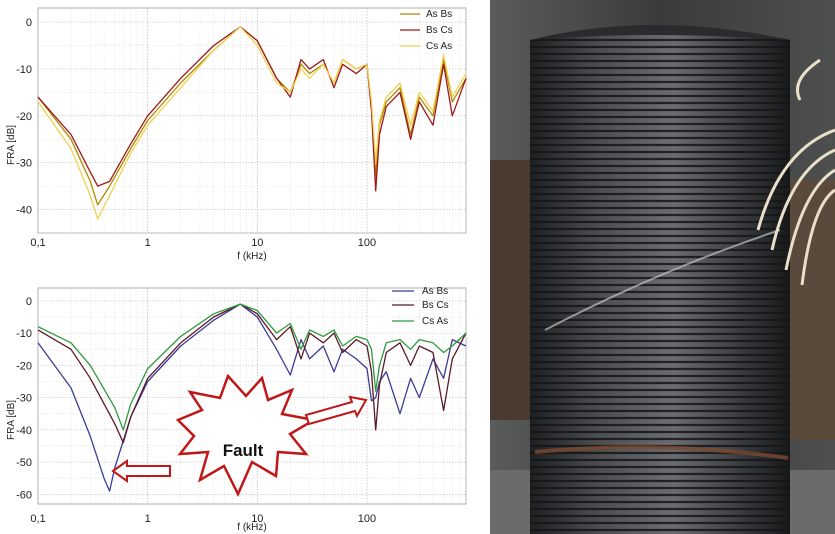 This screenshot has width=835, height=534. Describe the element at coordinates (203, 519) in the screenshot. I see `x-tick-labels-bottom: 0,1 1 10 100` at that location.